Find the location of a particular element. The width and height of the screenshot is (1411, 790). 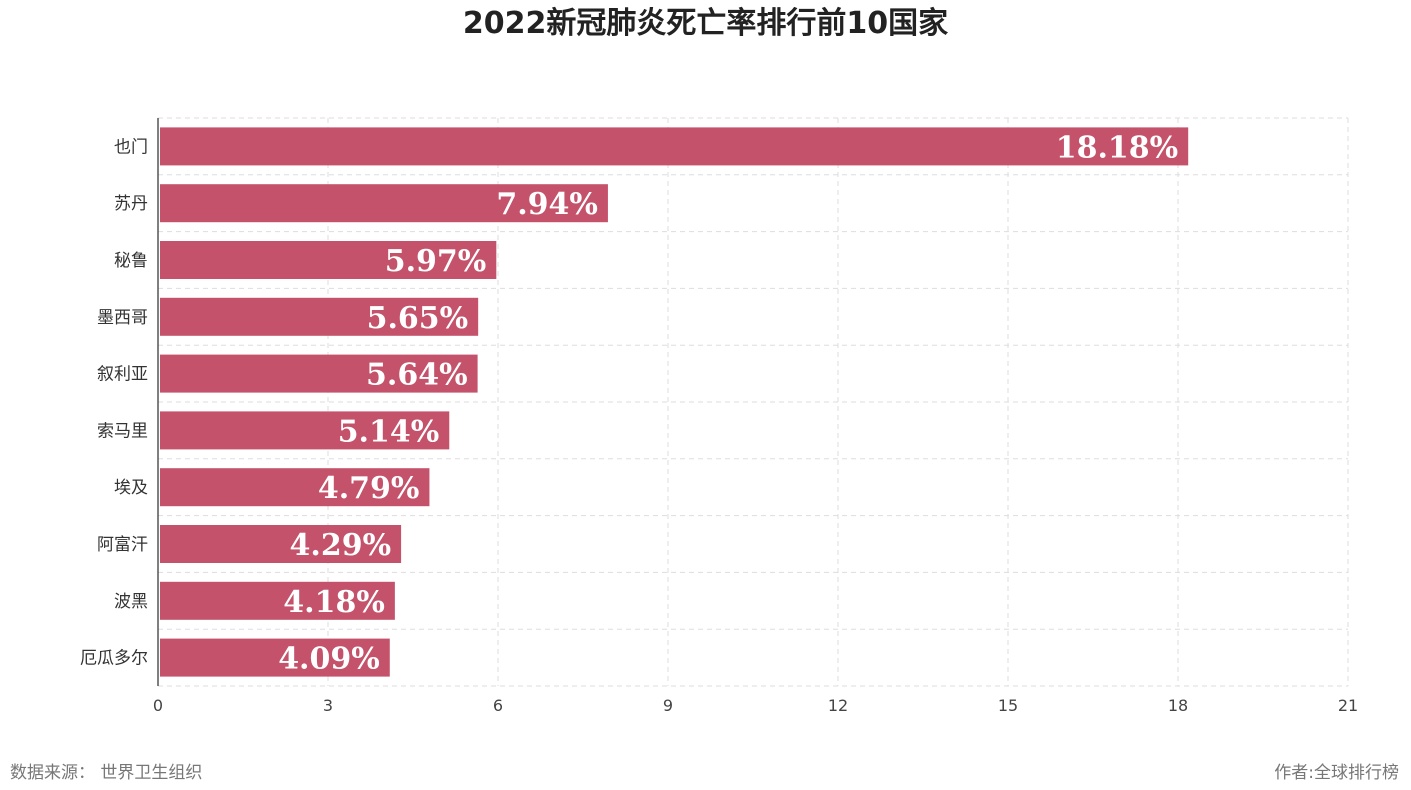

category-label: 墨西哥 is located at coordinates (122, 318).